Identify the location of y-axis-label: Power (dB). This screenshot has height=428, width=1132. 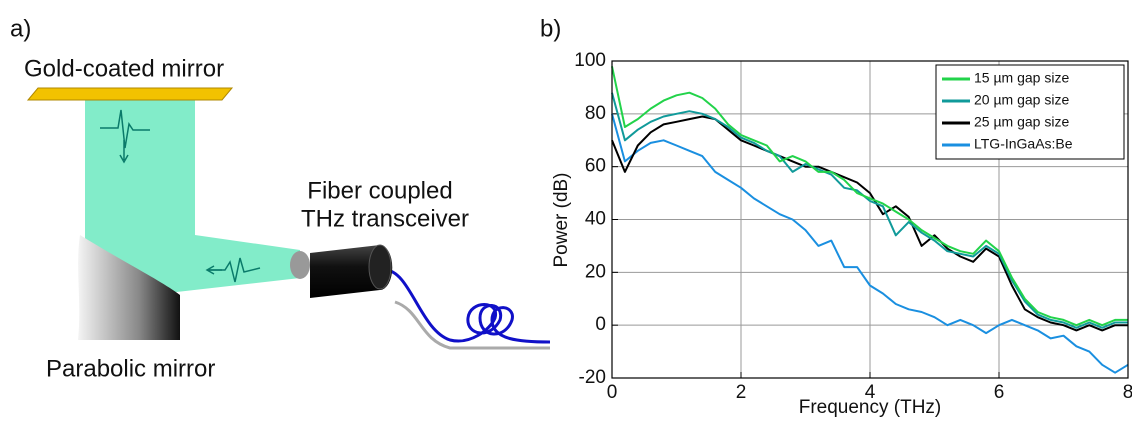
(561, 219).